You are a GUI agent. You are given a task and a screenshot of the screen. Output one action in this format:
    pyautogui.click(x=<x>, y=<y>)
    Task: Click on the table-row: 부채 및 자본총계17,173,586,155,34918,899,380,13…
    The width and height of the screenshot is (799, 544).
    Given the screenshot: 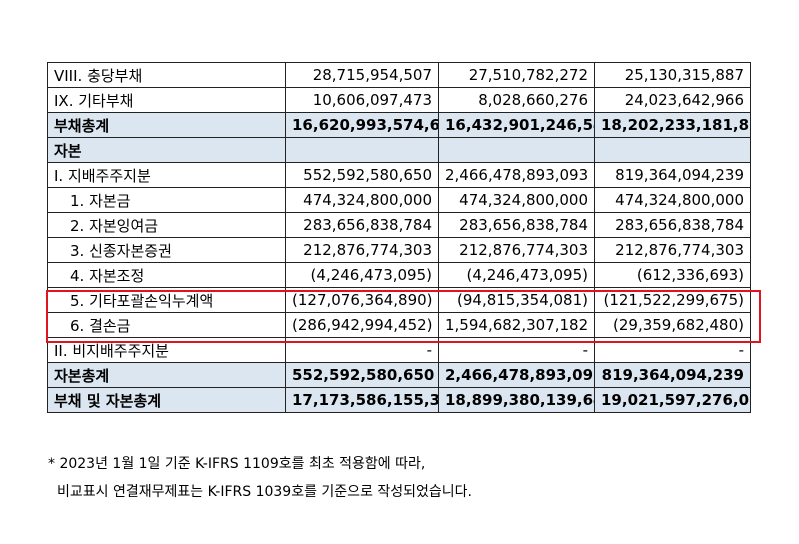 What is the action you would take?
    pyautogui.click(x=399, y=400)
    